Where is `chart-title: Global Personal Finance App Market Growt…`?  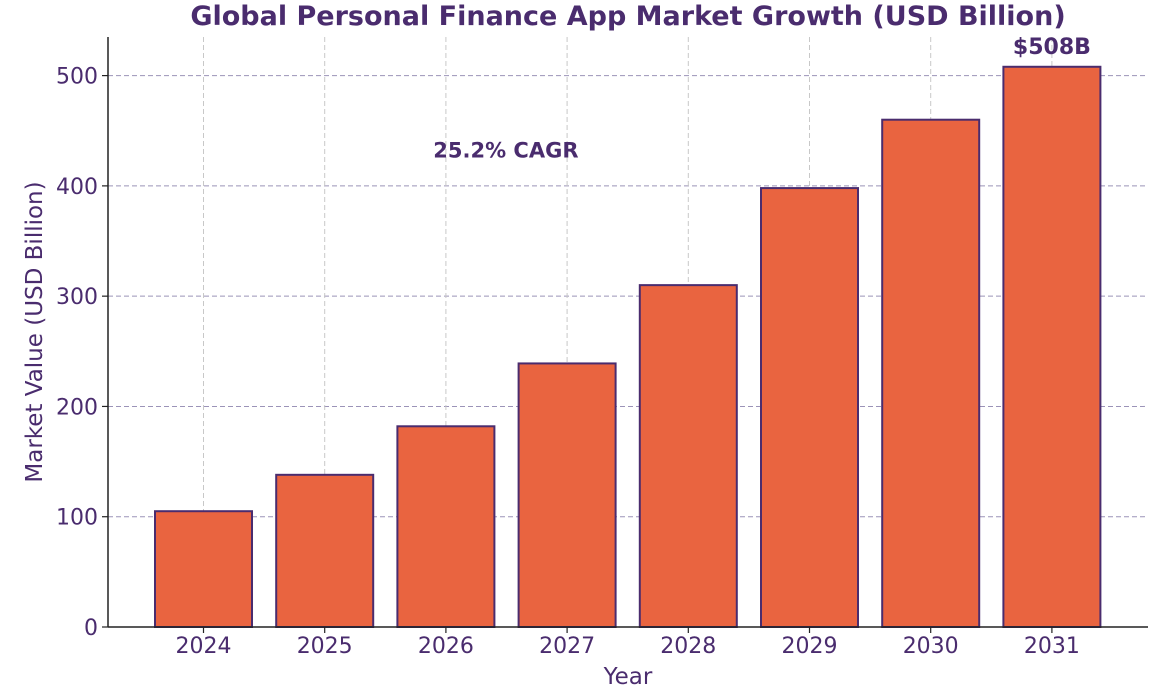 chart-title: Global Personal Finance App Market Growt… is located at coordinates (627, 16).